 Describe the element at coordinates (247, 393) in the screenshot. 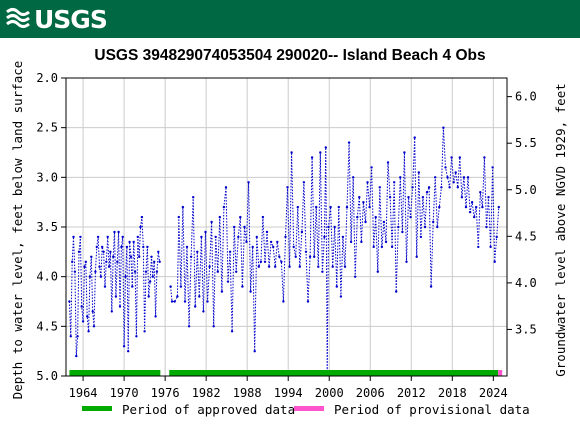

I see `x-tick-label: 1988` at that location.